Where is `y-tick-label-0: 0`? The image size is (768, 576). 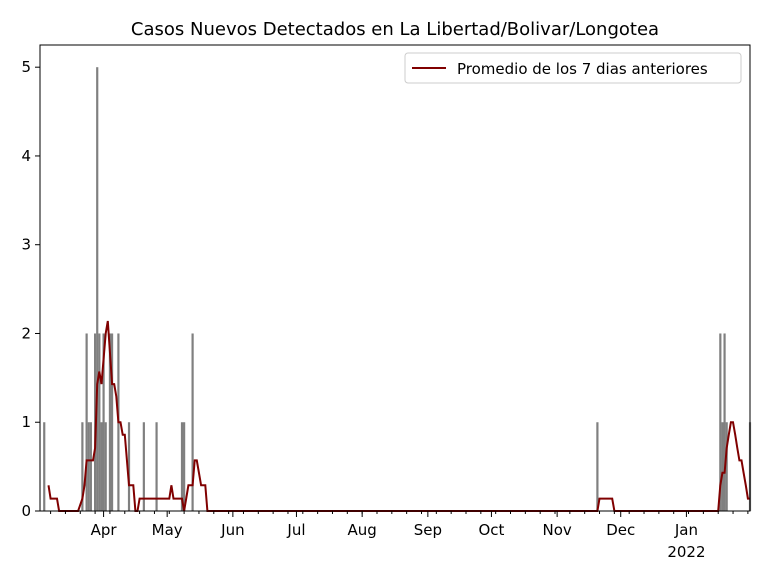 y-tick-label-0: 0 is located at coordinates (26, 511).